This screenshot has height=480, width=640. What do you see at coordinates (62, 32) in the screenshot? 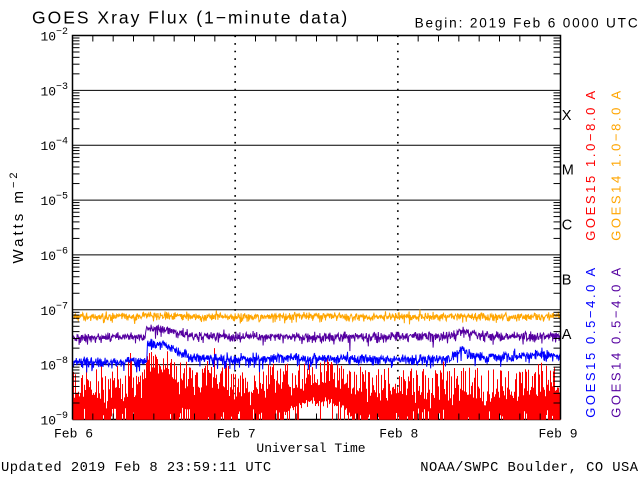
I see `svg-text: −2` at bounding box center [62, 32].